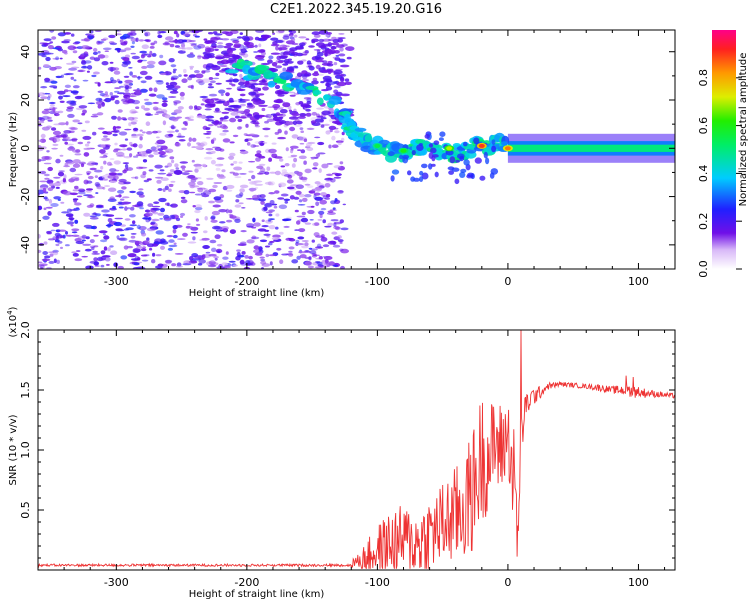 This screenshot has height=600, width=750. Describe the element at coordinates (13, 150) in the screenshot. I see `y-axis-label: Frequency (Hz)` at that location.